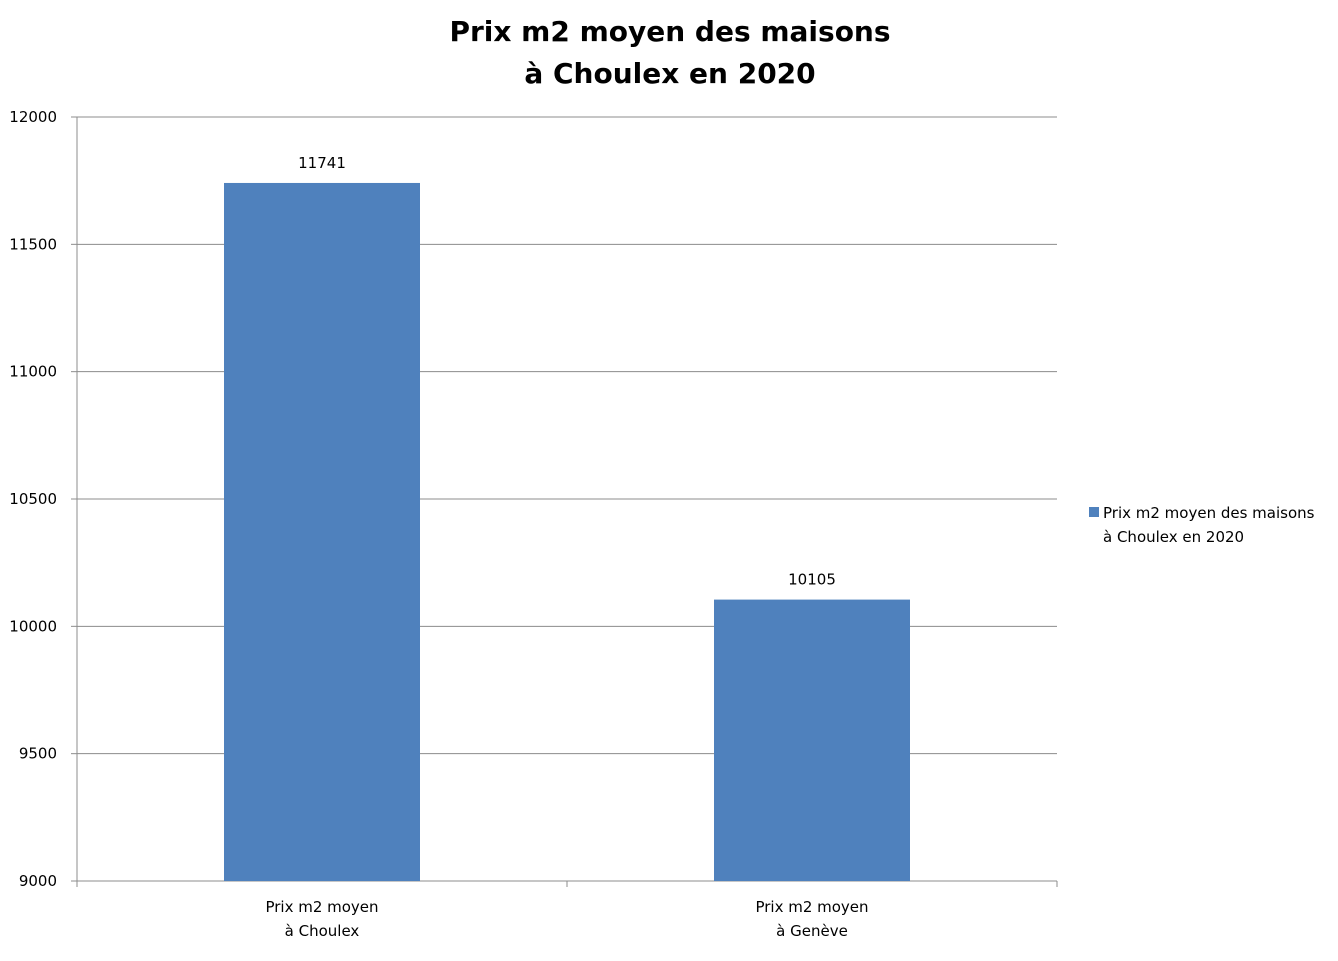  What do you see at coordinates (322, 163) in the screenshot?
I see `value-label: 11741` at bounding box center [322, 163].